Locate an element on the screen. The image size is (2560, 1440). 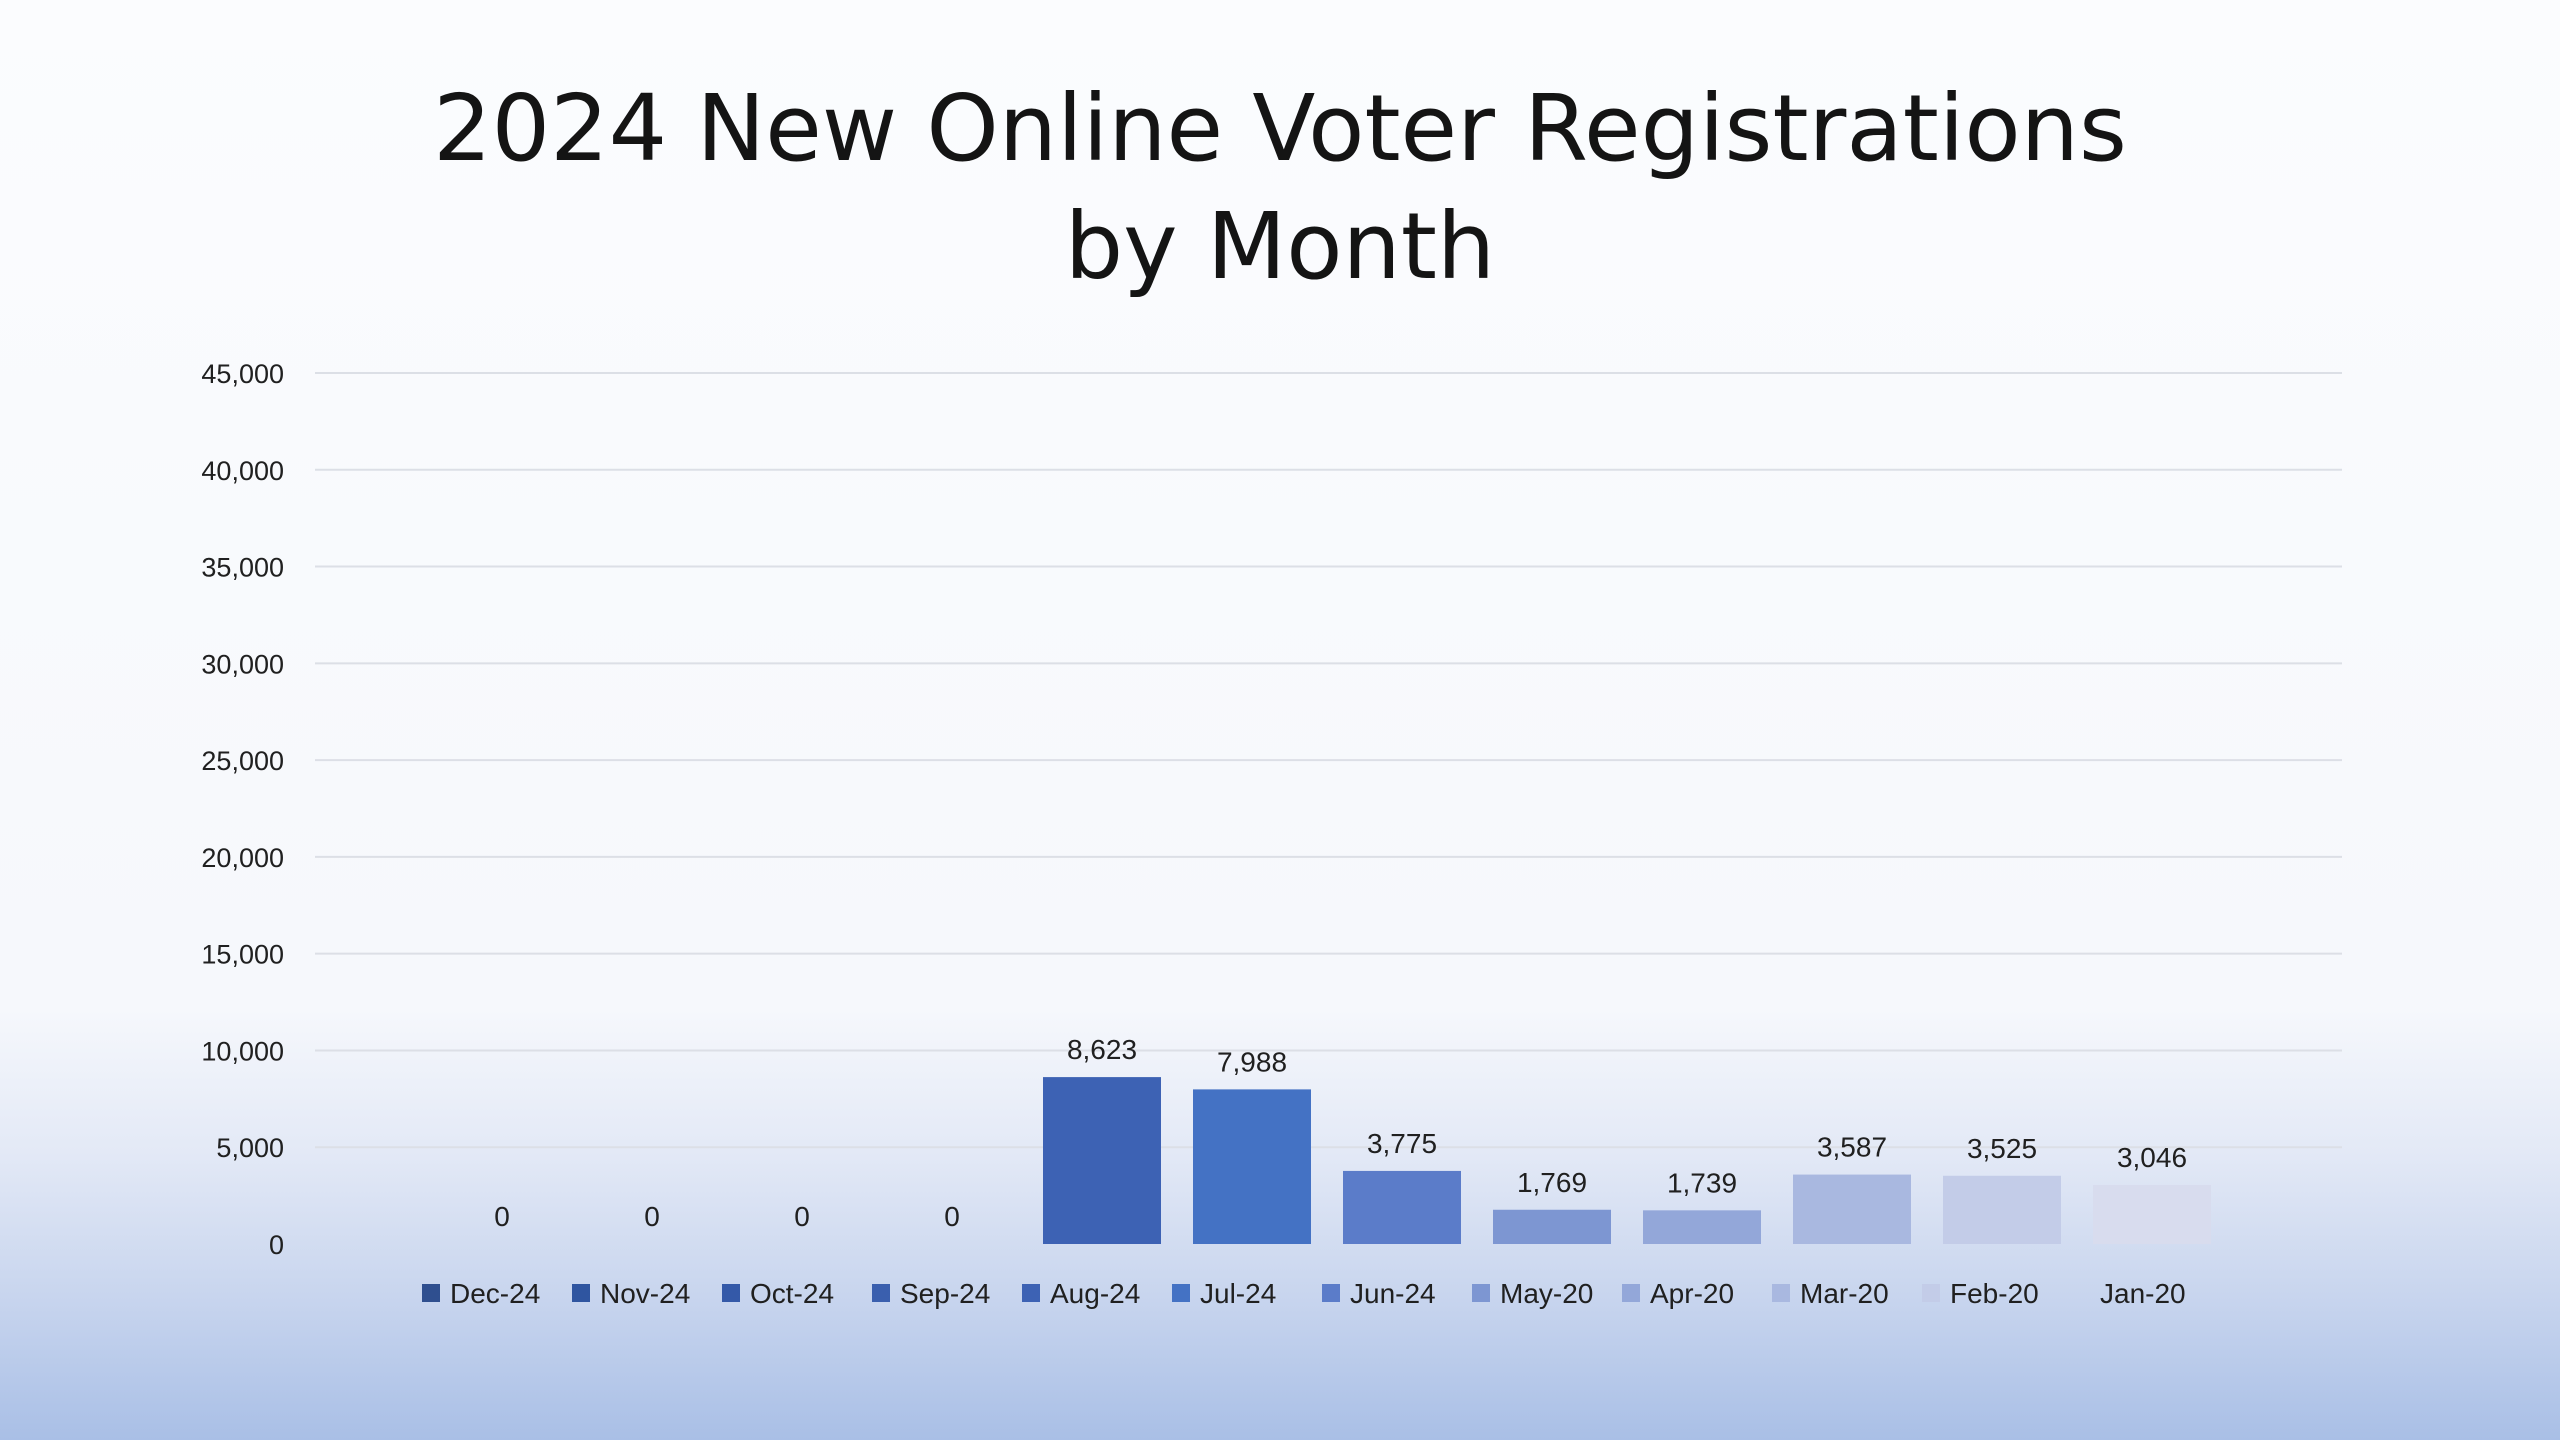
legend-label: Dec-24 is located at coordinates (495, 1293).